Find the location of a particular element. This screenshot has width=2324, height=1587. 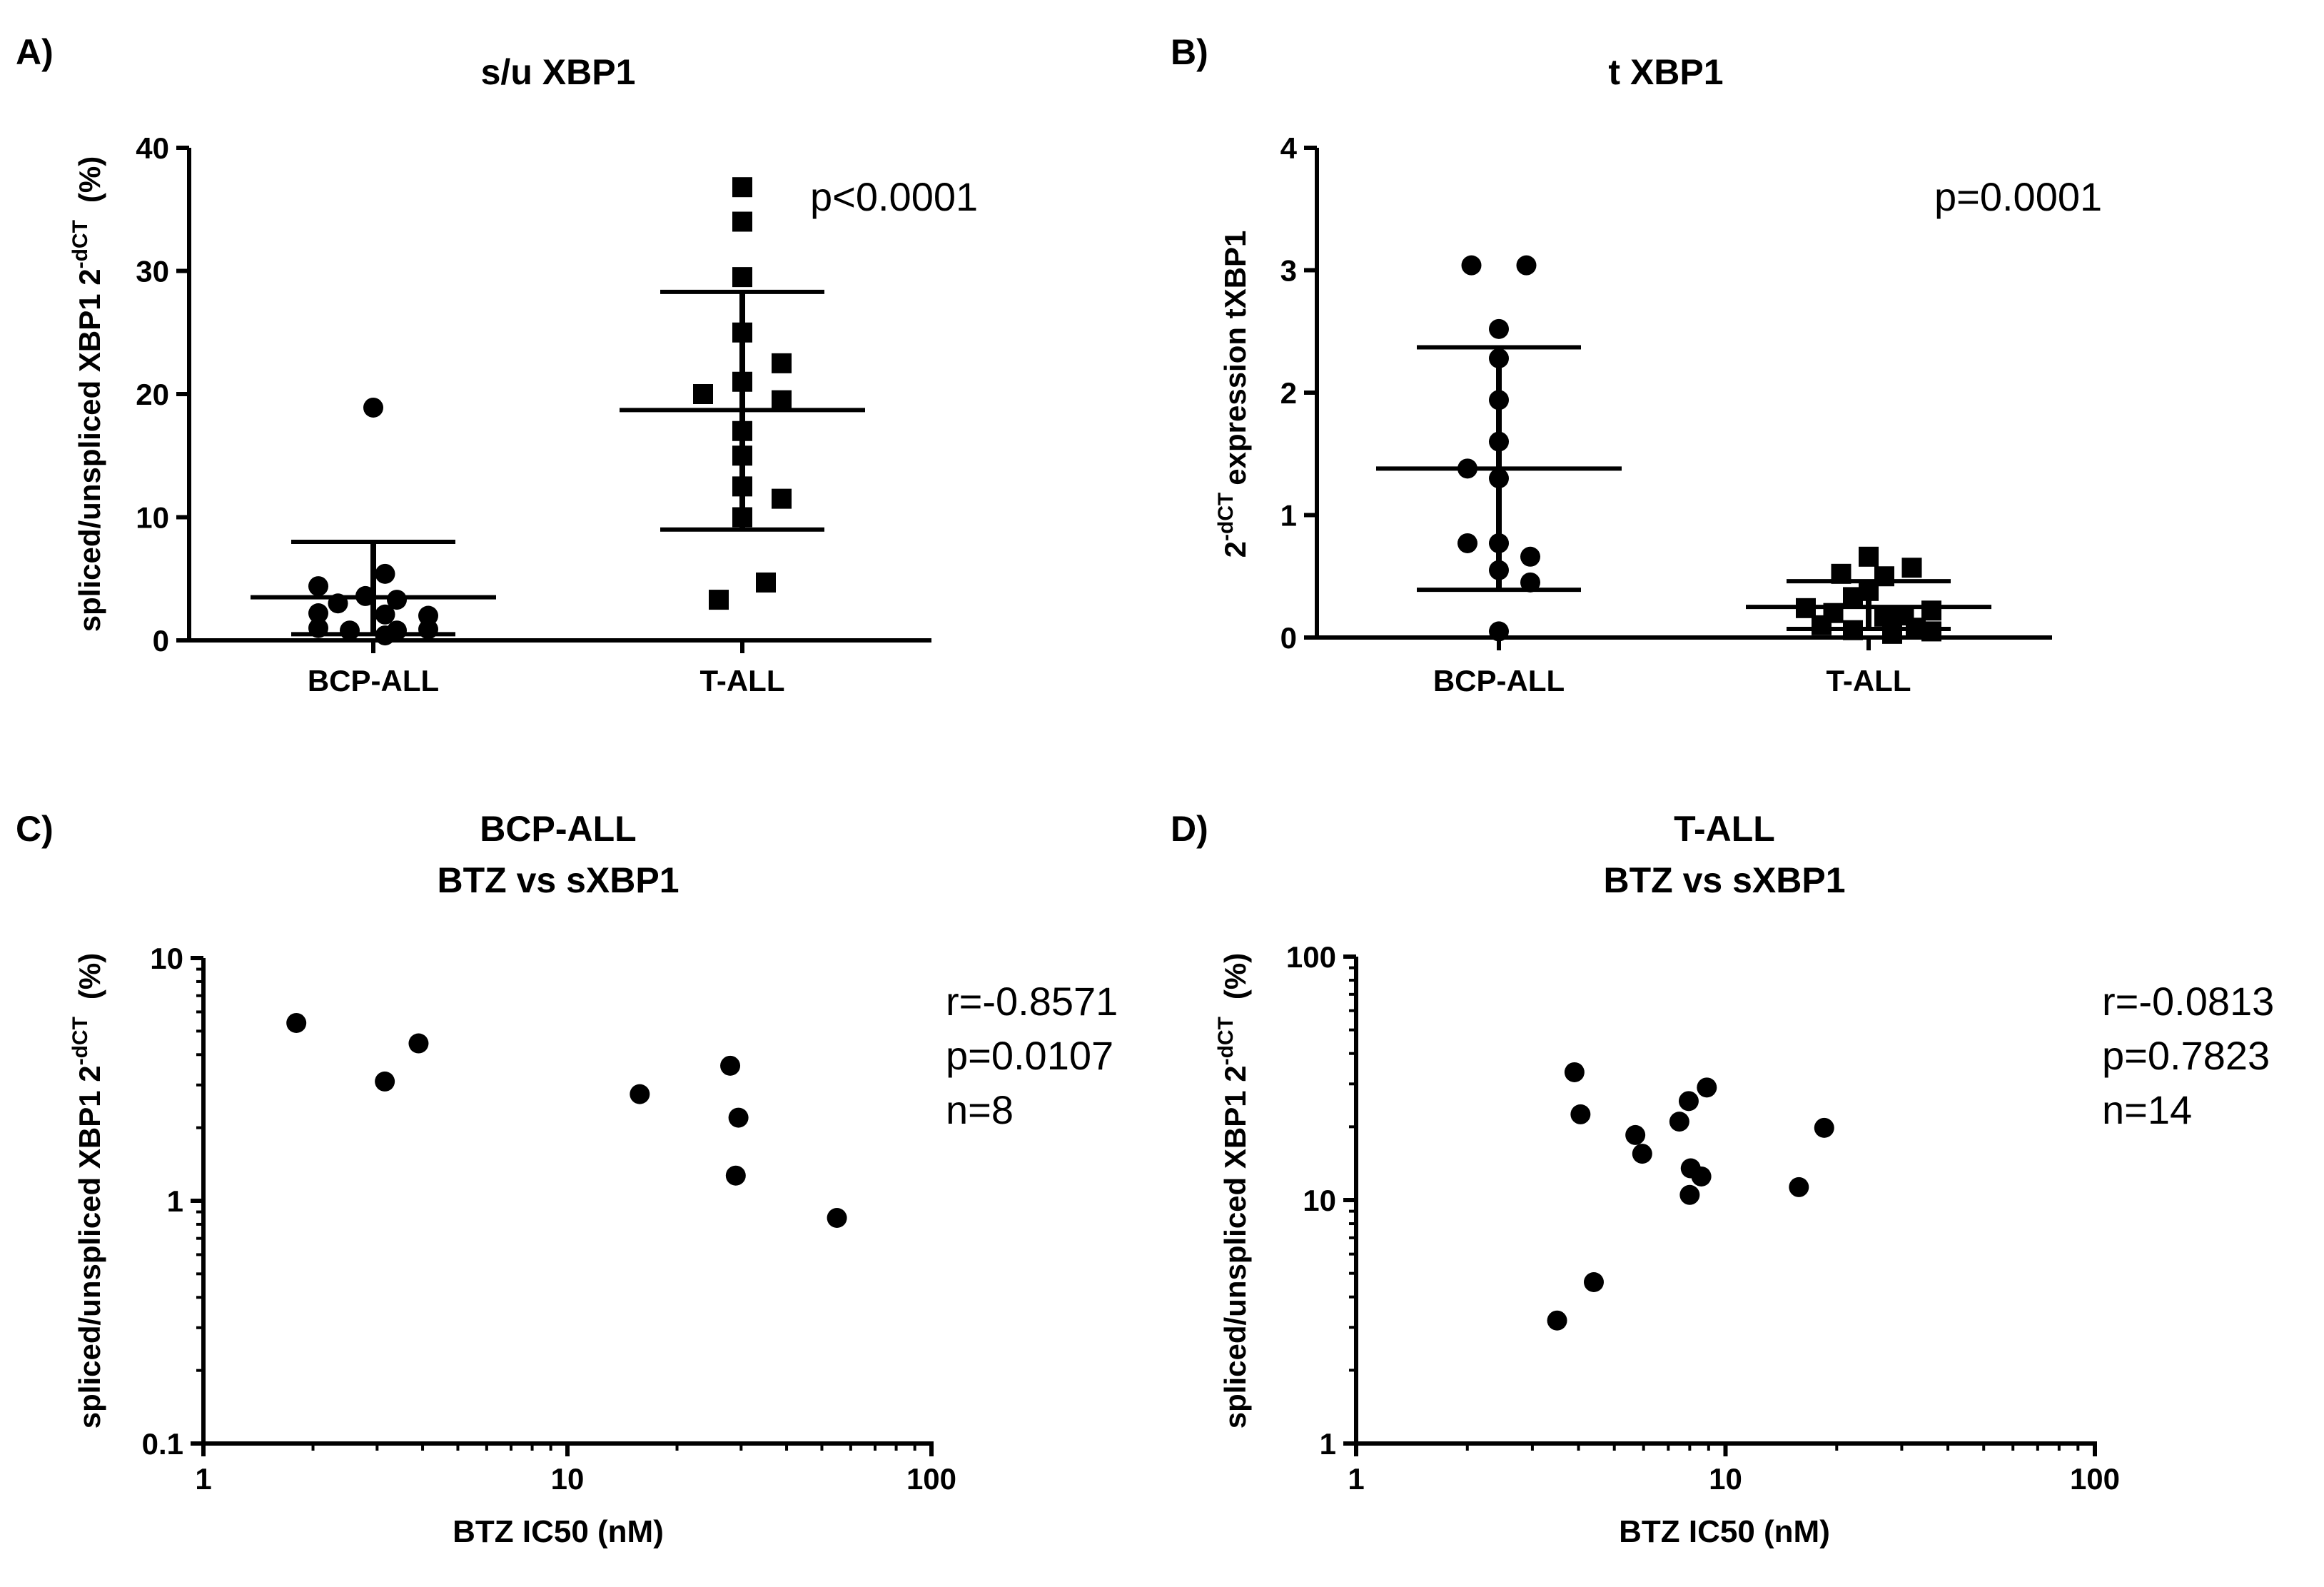

panel-c-ylabel-tail: (%) is located at coordinates (89, 976).